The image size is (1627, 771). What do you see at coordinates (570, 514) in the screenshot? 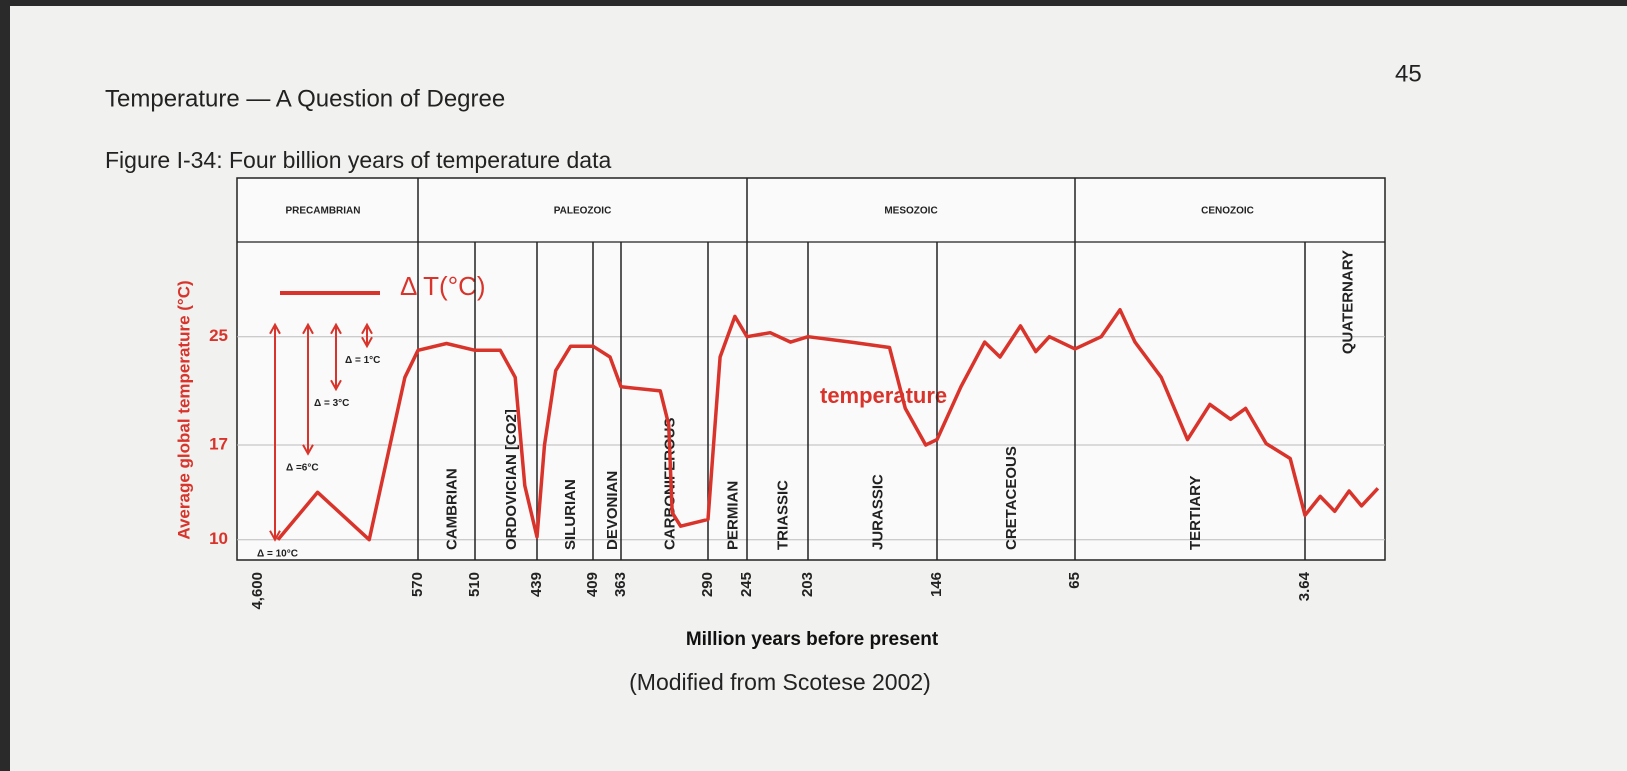
I see `period-label: SILURIAN` at bounding box center [570, 514].